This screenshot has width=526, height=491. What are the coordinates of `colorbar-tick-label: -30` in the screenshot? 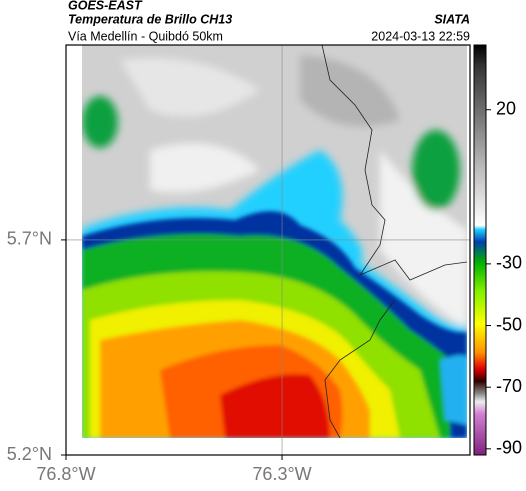 It's located at (509, 263).